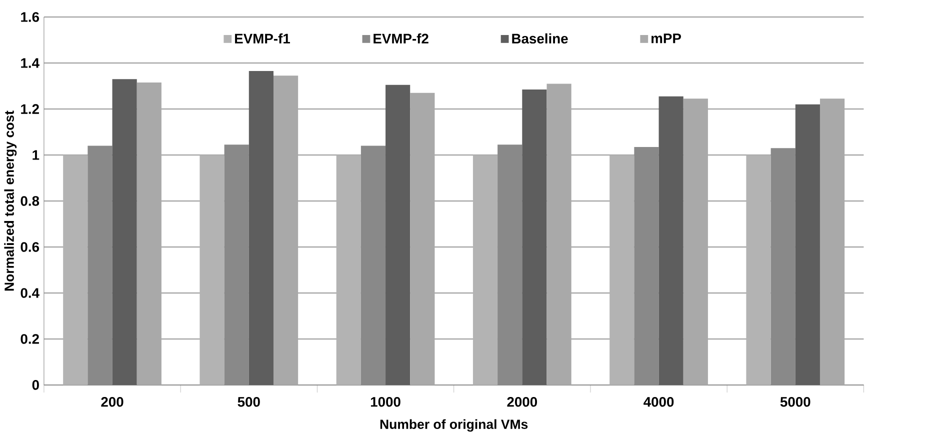 The height and width of the screenshot is (448, 938). Describe the element at coordinates (666, 38) in the screenshot. I see `legend-label: mPP` at that location.